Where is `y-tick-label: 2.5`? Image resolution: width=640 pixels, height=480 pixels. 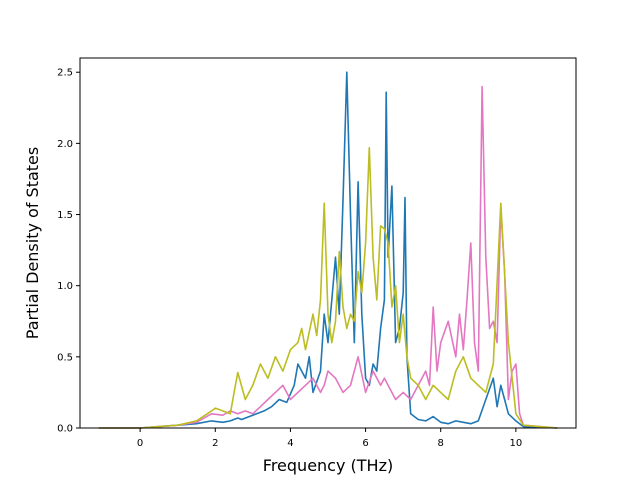 y-tick-label: 2.5 is located at coordinates (65, 73).